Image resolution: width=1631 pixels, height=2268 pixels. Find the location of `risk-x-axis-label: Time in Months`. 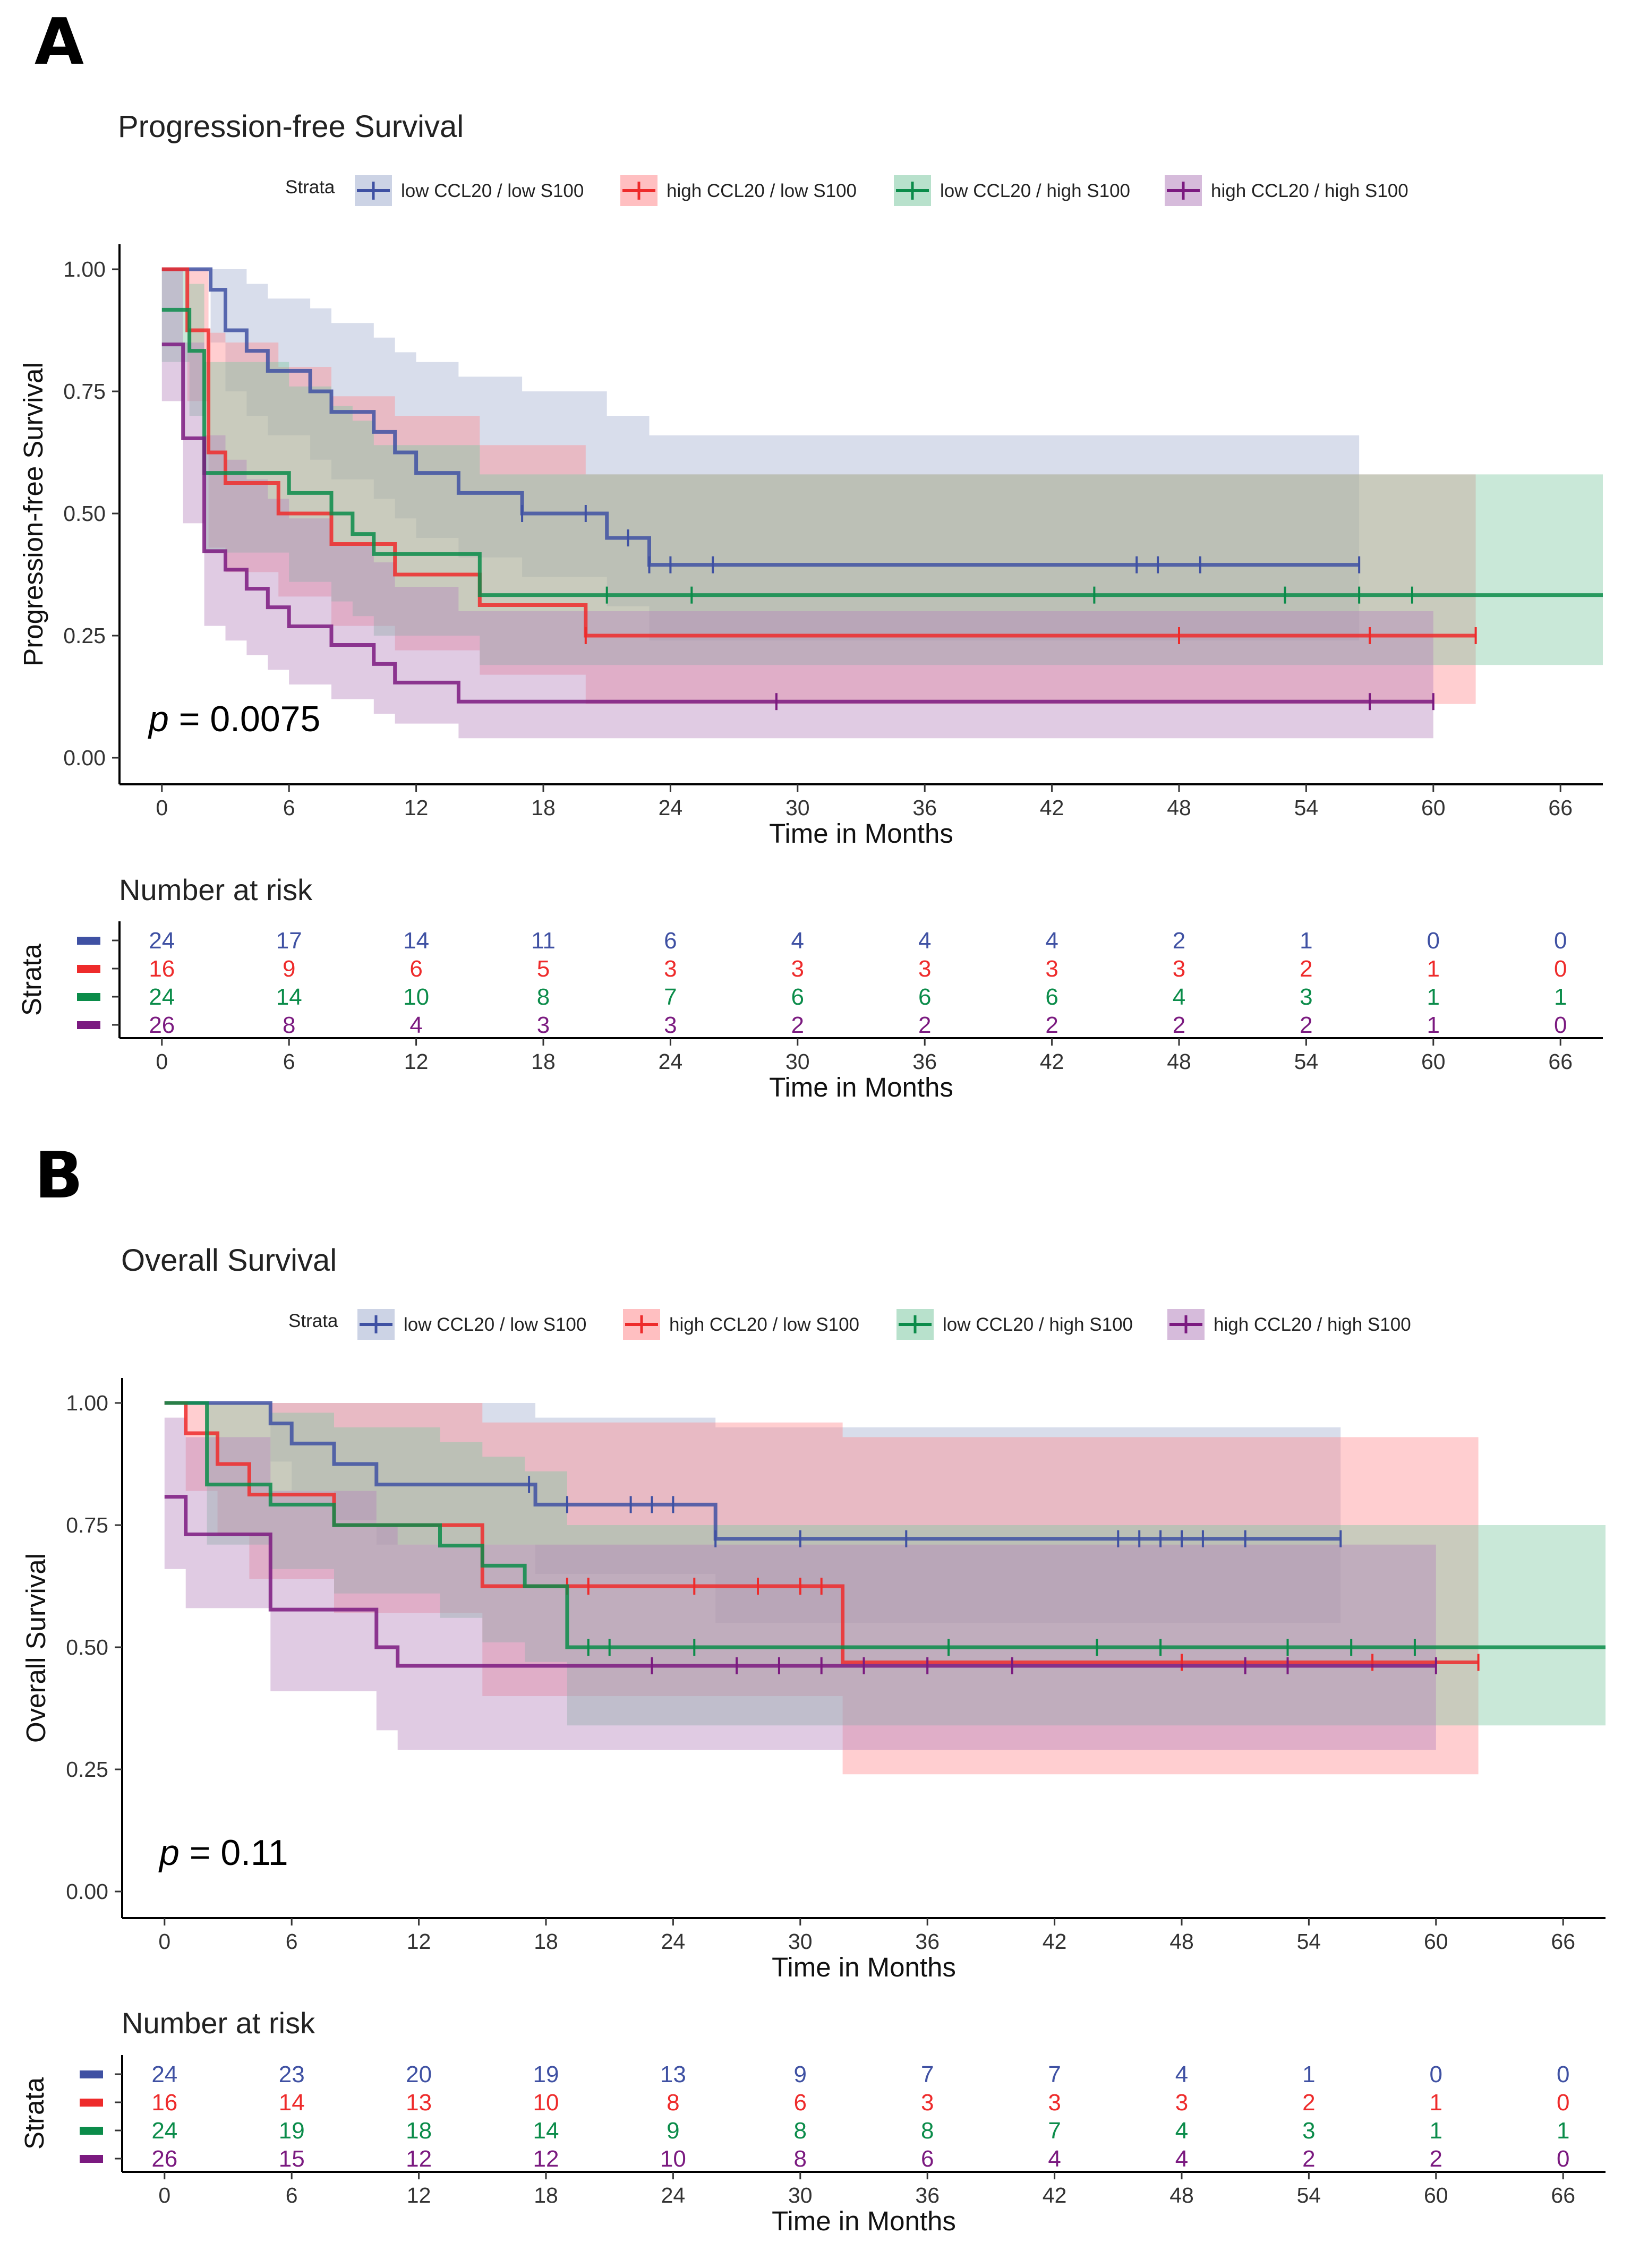

risk-x-axis-label: Time in Months is located at coordinates (861, 1087).